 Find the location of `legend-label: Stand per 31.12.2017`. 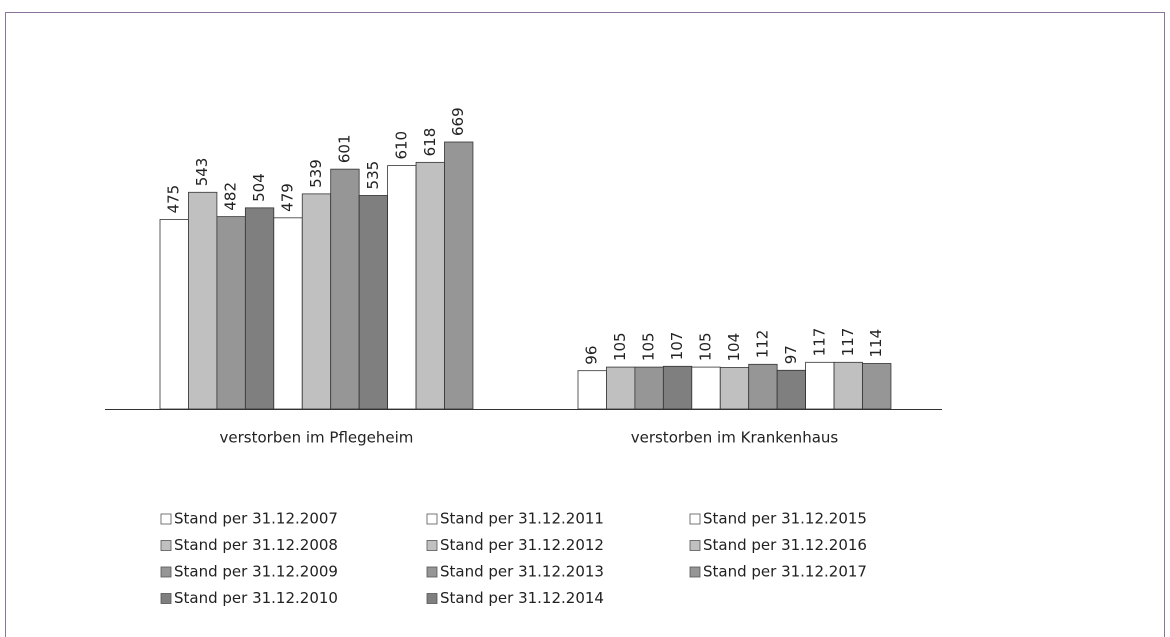

legend-label: Stand per 31.12.2017 is located at coordinates (785, 572).